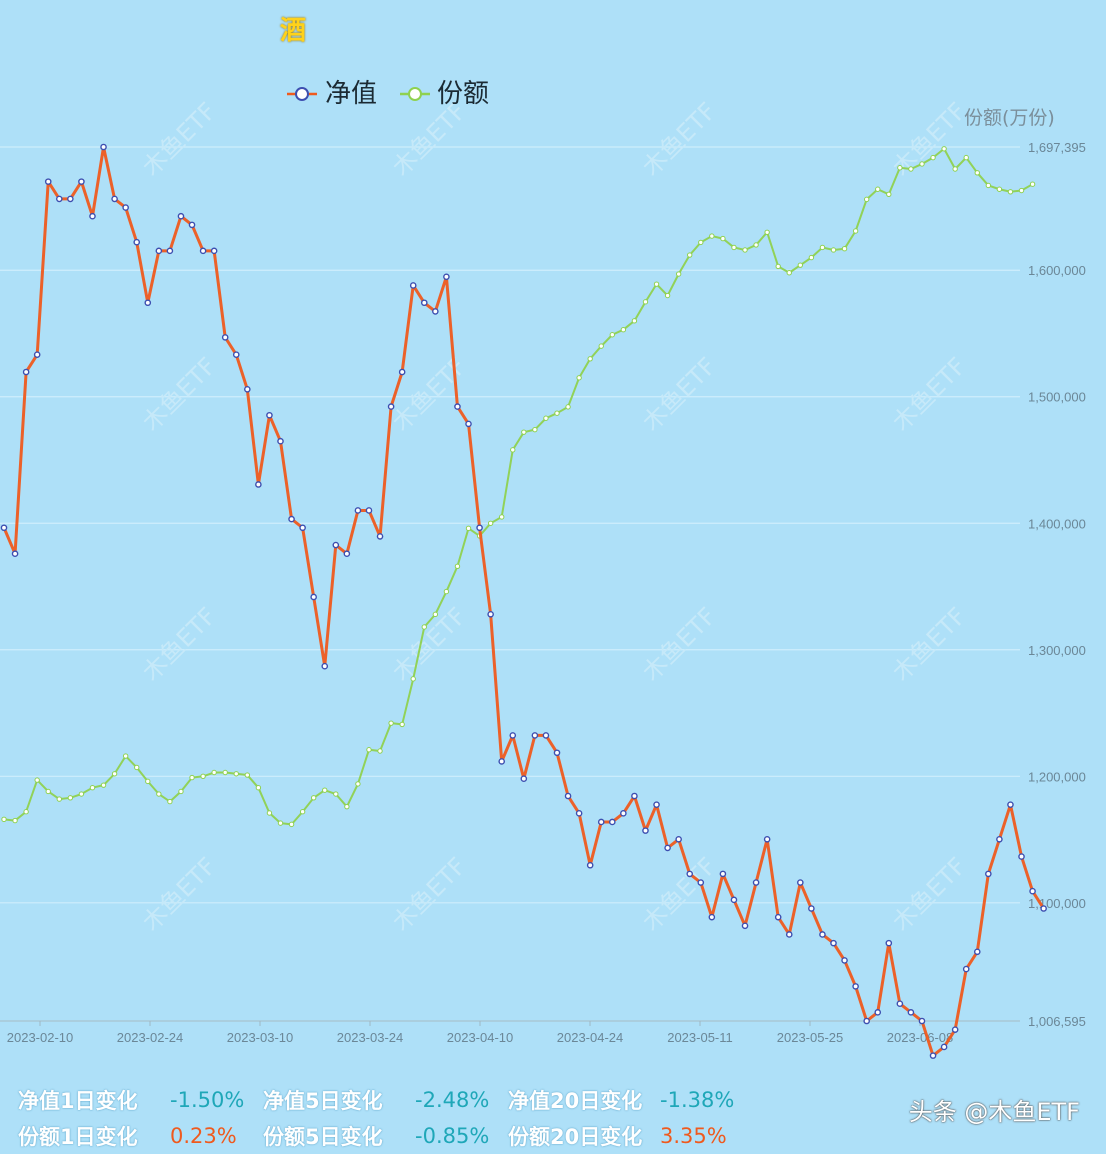  I want to click on x-tick-label: 2023-03-24, so click(370, 1037).